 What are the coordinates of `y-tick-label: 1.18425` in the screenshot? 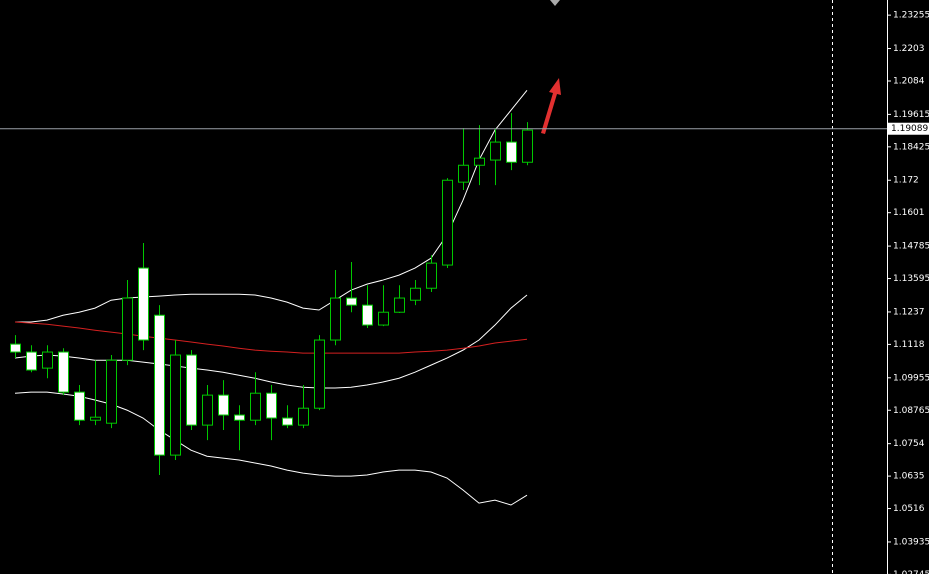 It's located at (911, 147).